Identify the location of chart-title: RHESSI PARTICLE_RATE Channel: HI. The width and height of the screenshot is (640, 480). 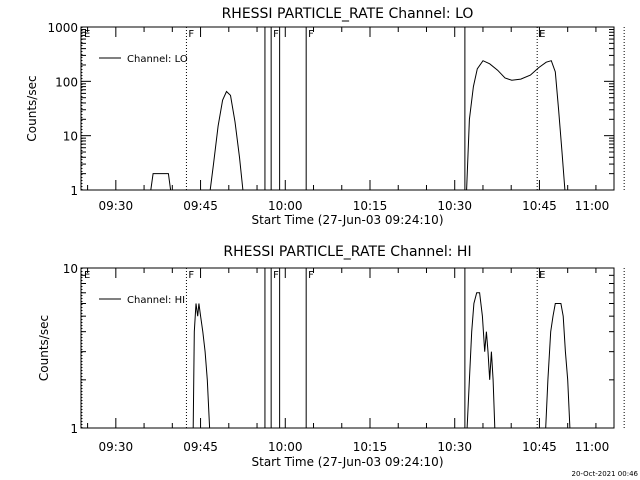
(347, 252).